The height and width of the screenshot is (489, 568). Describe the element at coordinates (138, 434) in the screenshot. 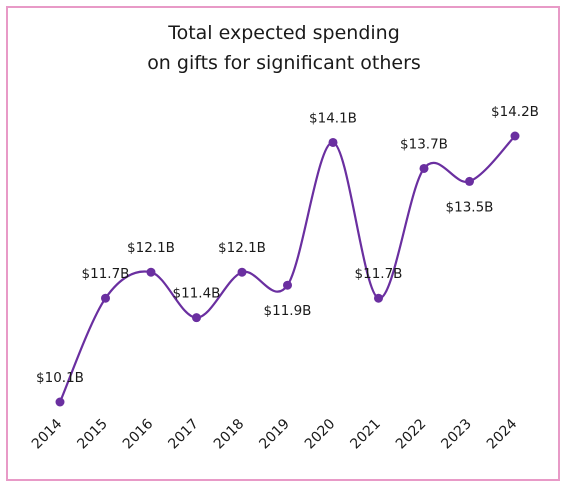

I see `x-tick-2016: 2016` at that location.